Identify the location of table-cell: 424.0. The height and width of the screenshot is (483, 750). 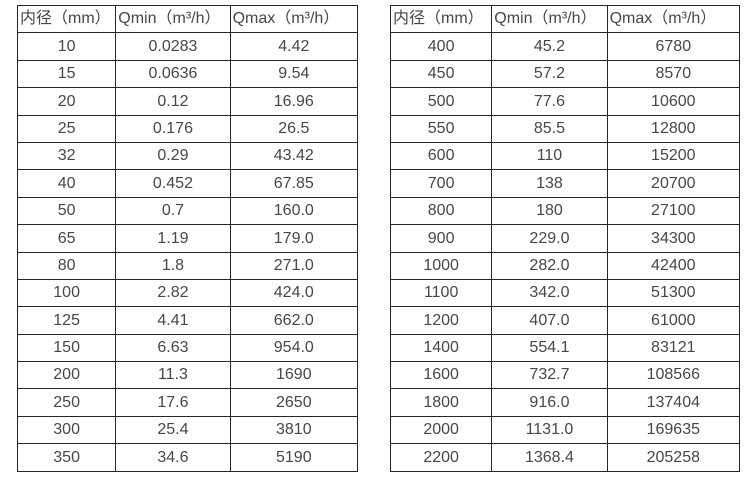
(294, 293).